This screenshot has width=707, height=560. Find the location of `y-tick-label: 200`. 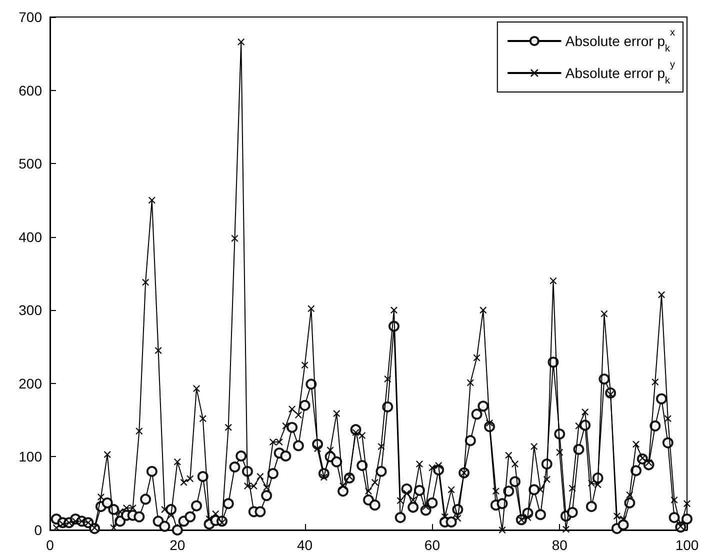

y-tick-label: 200 is located at coordinates (30, 383).